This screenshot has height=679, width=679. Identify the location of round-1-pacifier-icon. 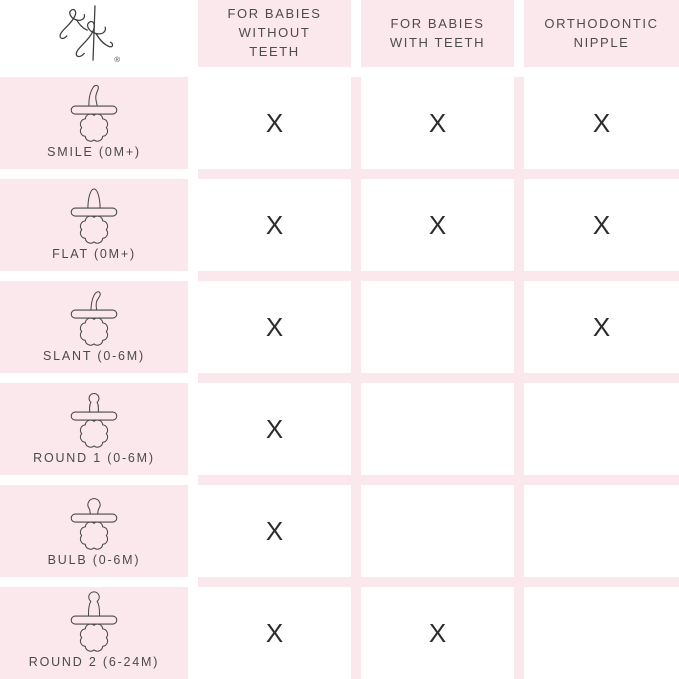
(94, 420).